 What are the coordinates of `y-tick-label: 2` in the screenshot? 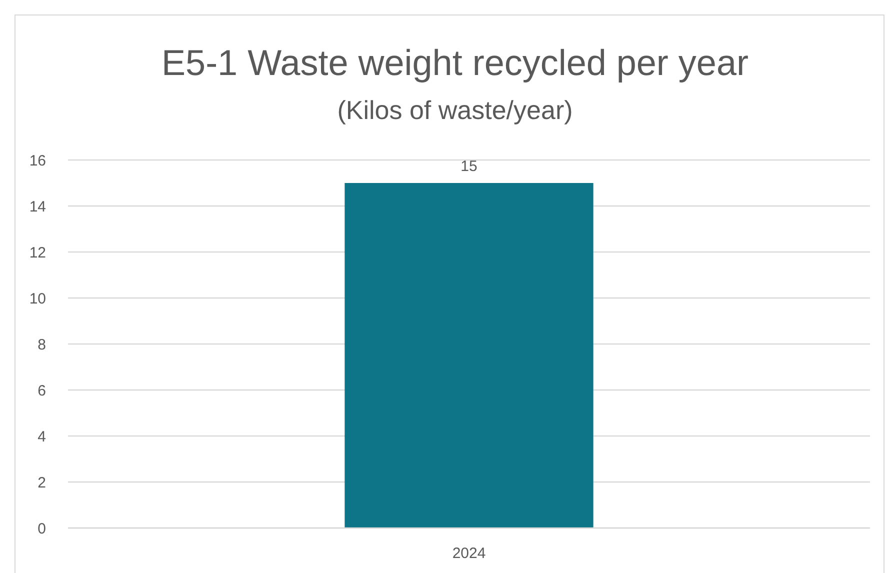 It's located at (42, 483).